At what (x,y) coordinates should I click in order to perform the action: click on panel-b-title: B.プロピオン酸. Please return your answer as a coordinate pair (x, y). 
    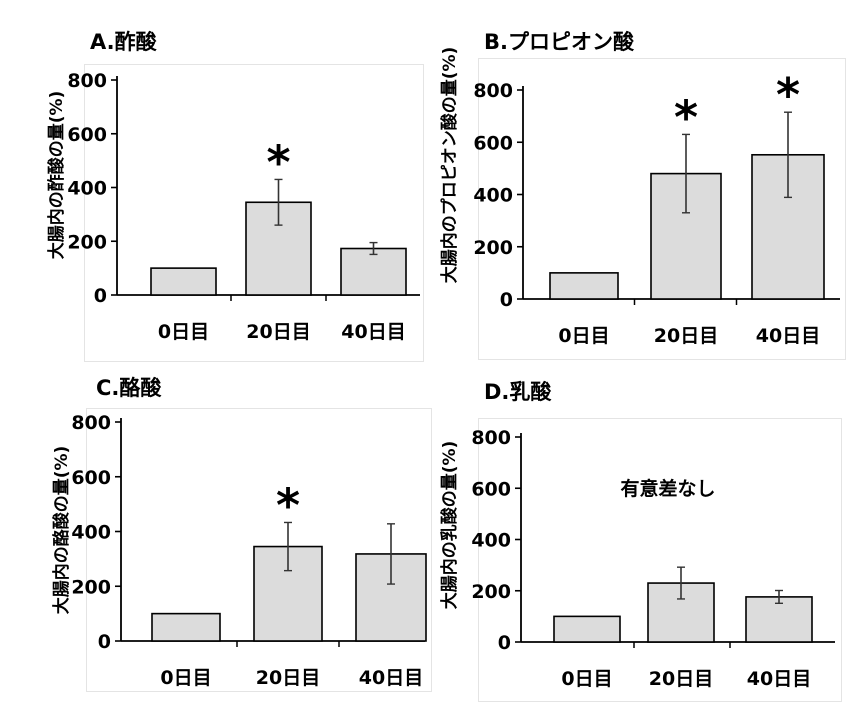
    Looking at the image, I should click on (559, 42).